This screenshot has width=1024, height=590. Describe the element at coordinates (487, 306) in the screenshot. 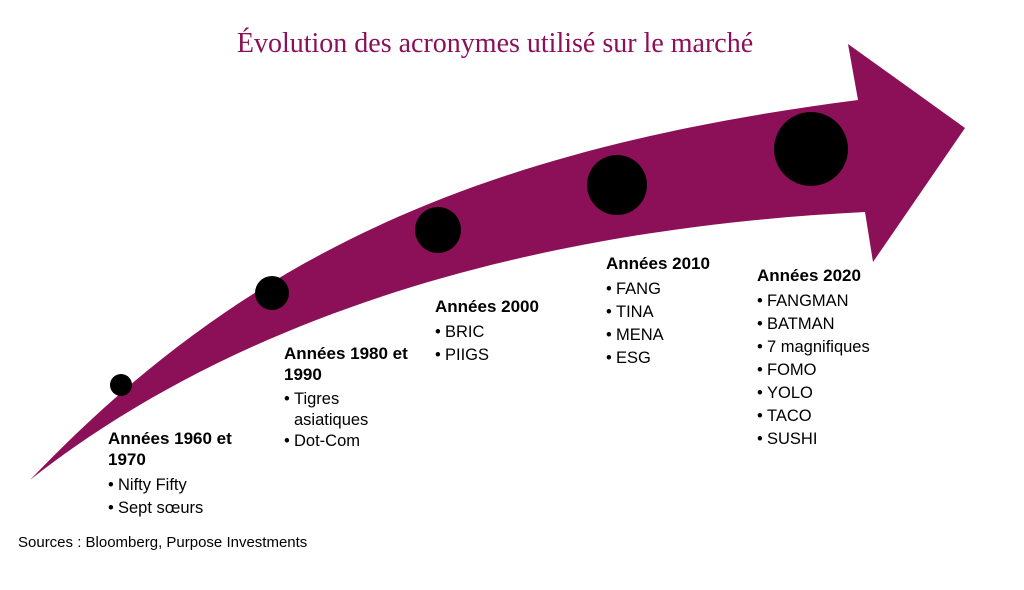

I see `era-heading: Années 2000` at that location.